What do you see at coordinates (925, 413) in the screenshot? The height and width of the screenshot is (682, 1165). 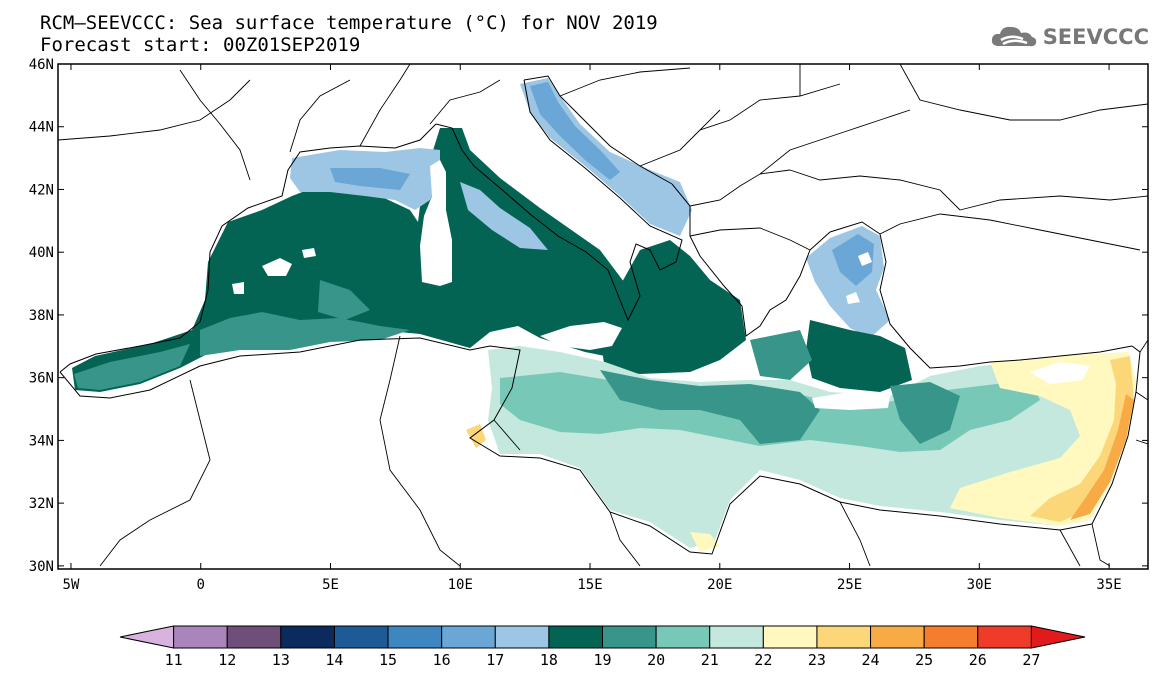 I see `sst-region-rhodes-gyre` at bounding box center [925, 413].